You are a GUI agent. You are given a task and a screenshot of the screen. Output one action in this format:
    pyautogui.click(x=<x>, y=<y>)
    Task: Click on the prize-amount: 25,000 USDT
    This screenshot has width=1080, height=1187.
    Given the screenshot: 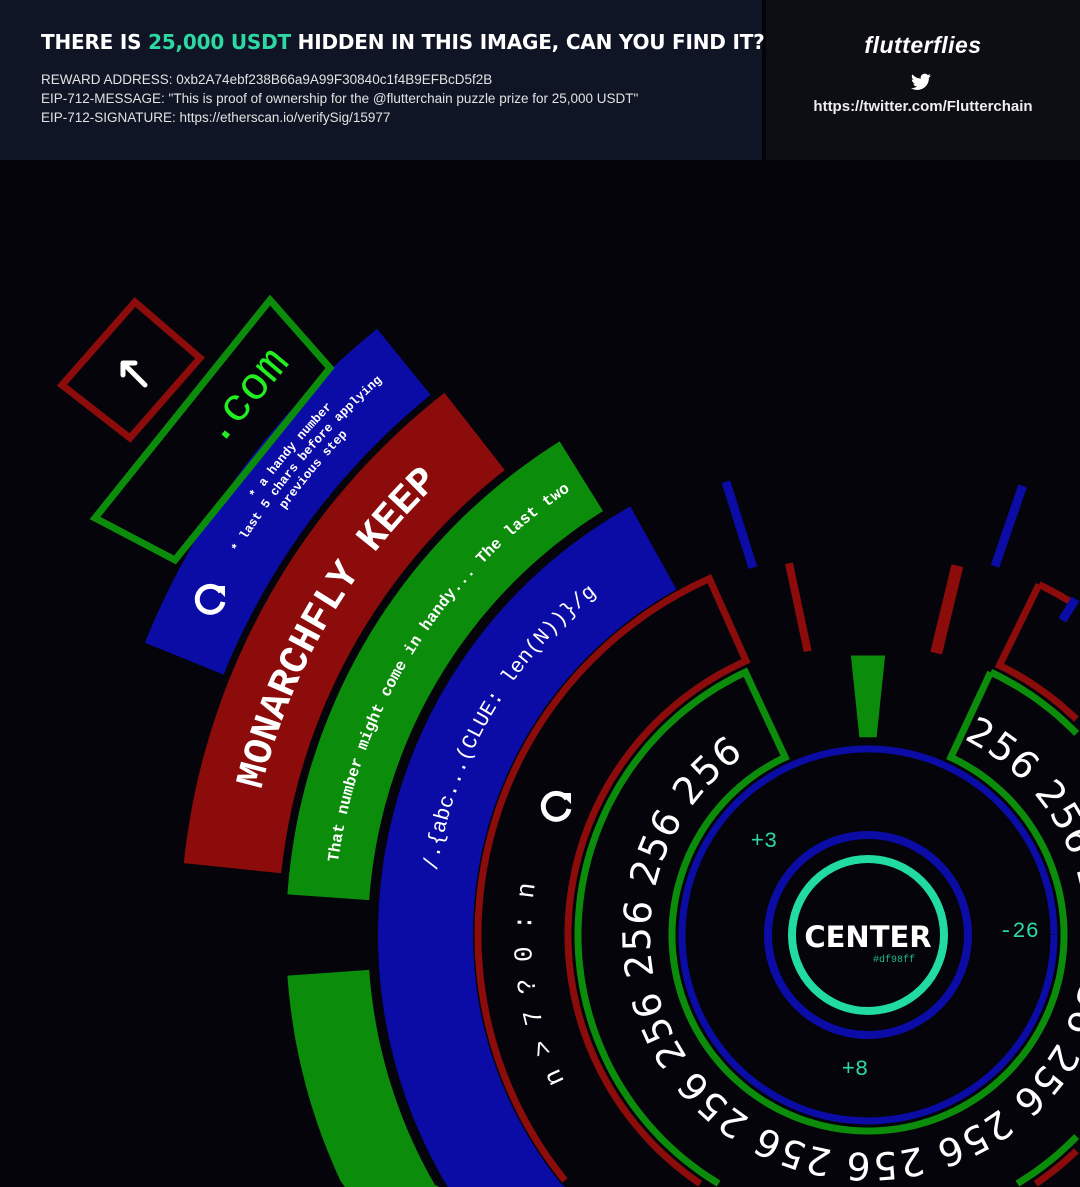 What is the action you would take?
    pyautogui.click(x=219, y=42)
    